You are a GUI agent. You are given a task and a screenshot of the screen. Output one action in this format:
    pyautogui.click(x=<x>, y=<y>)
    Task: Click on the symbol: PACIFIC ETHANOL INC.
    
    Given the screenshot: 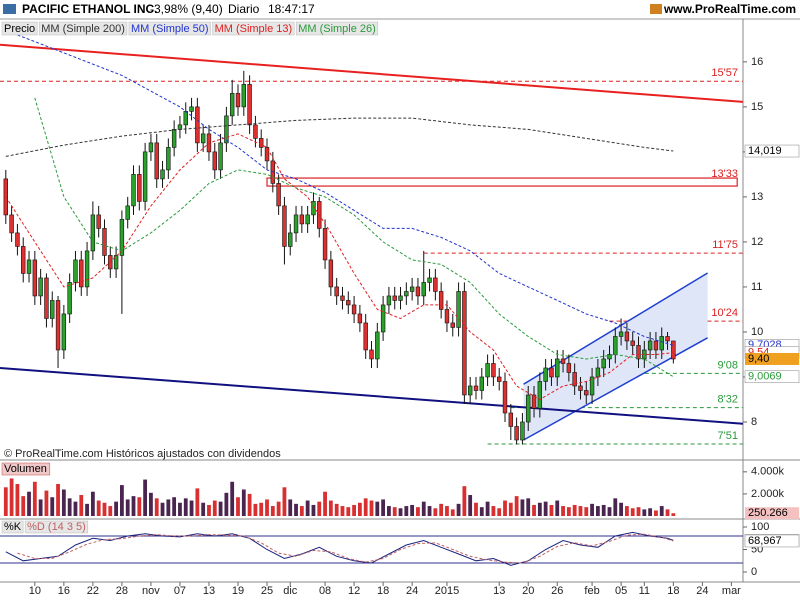 What is the action you would take?
    pyautogui.click(x=90, y=9)
    